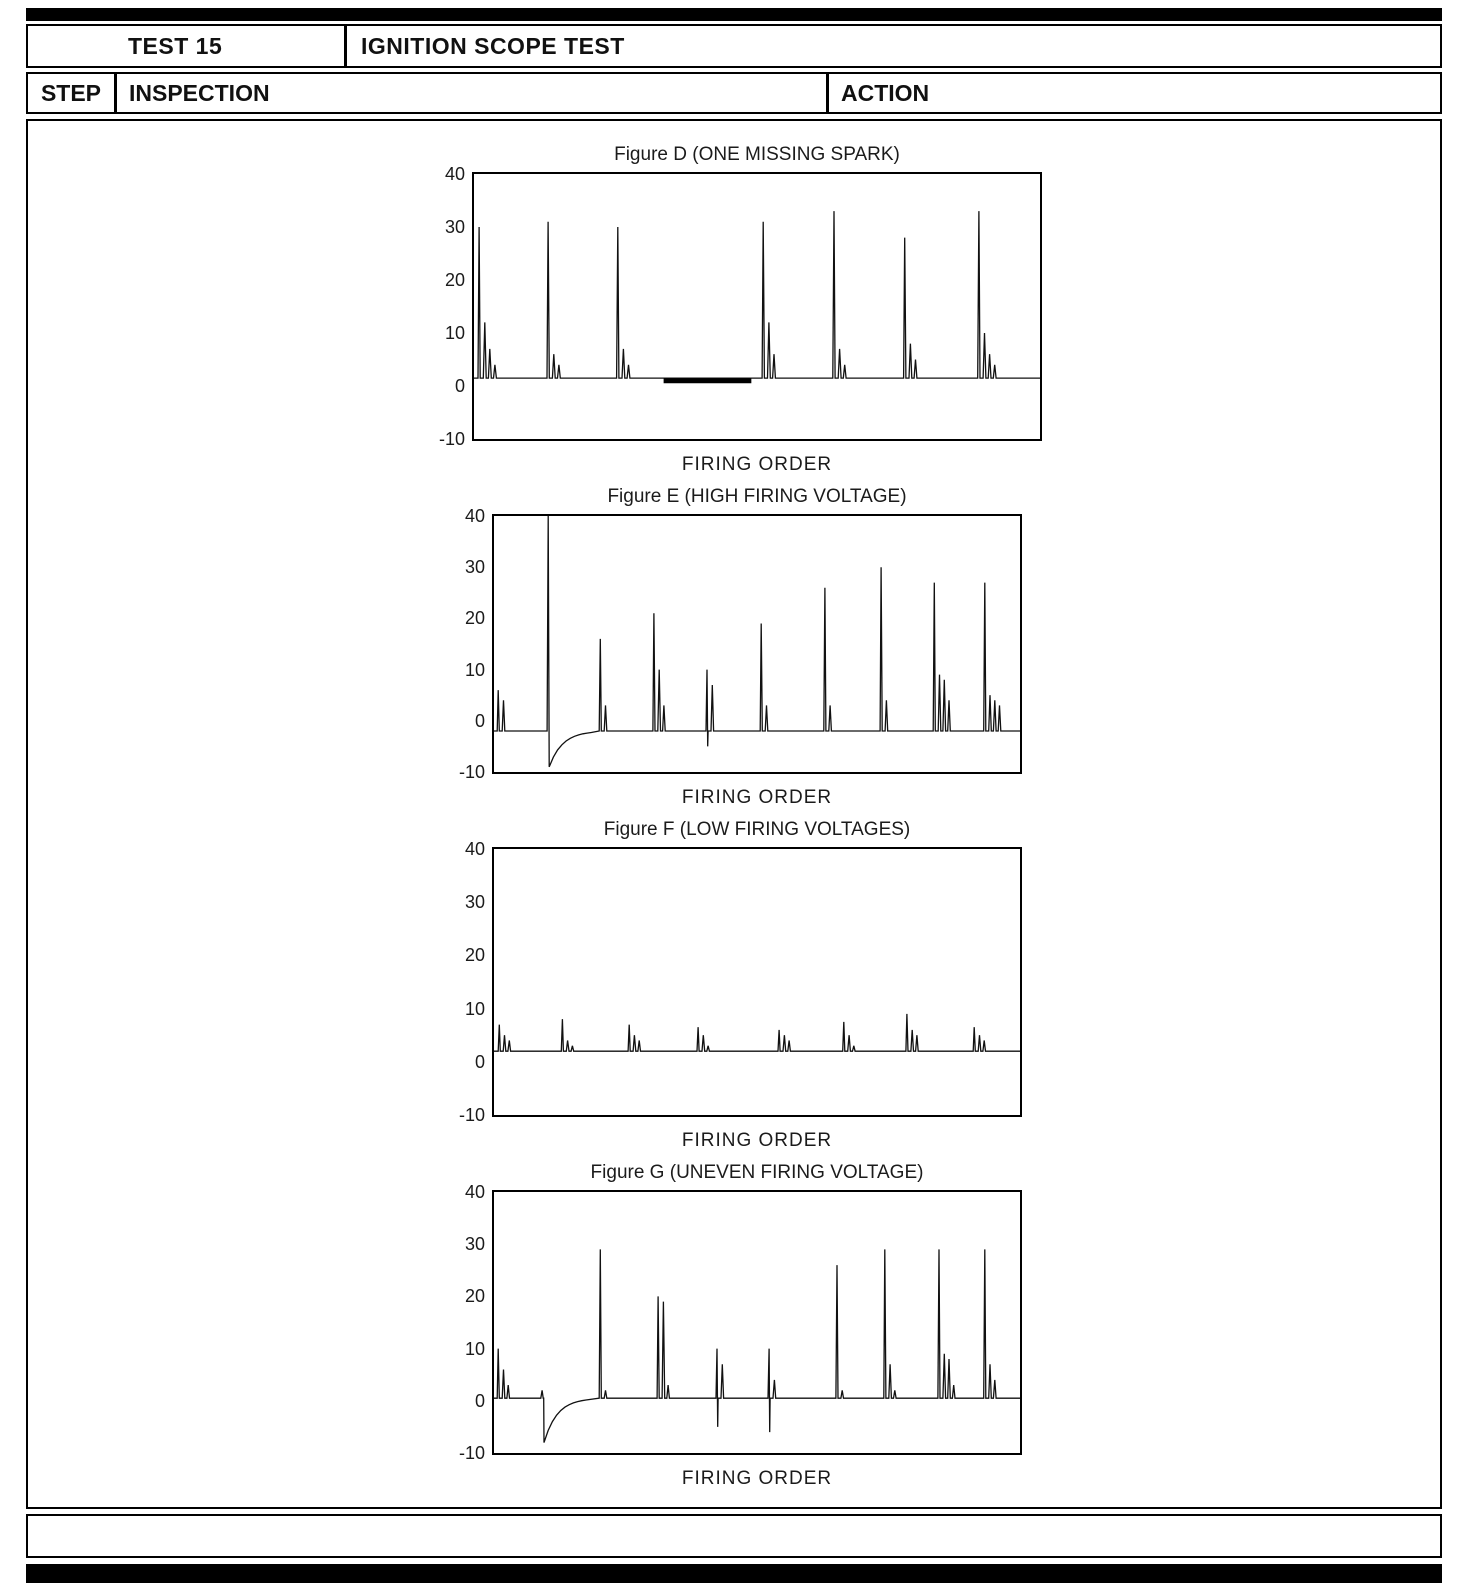 The width and height of the screenshot is (1472, 1584). Describe the element at coordinates (734, 1573) in the screenshot. I see `bottom-border-bar` at that location.